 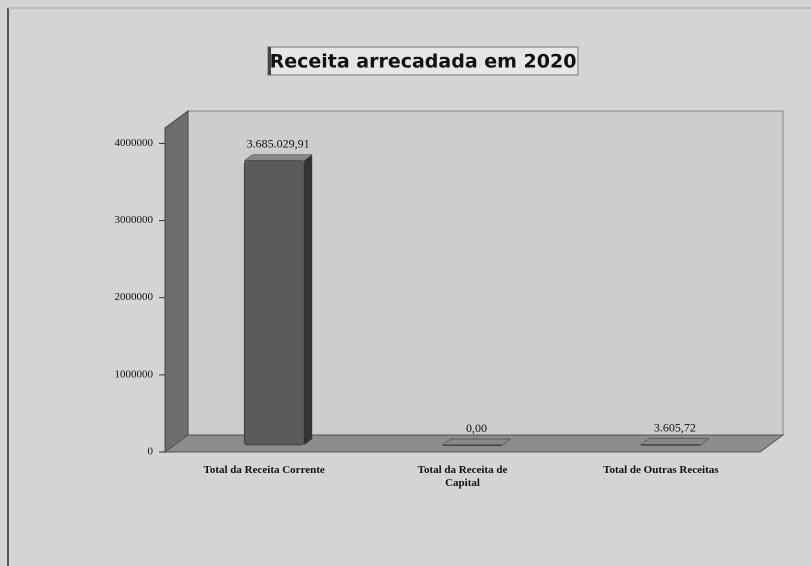 I want to click on title-box-edge, so click(x=269, y=61).